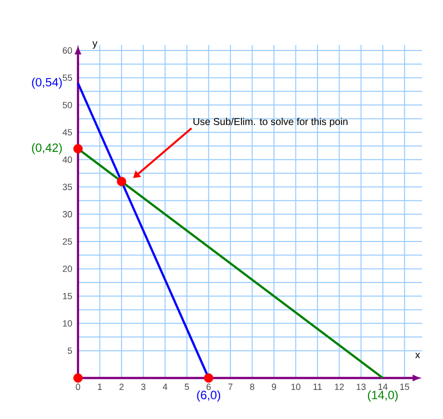 The height and width of the screenshot is (419, 443). What do you see at coordinates (100, 387) in the screenshot?
I see `x-tick-label: 1` at bounding box center [100, 387].